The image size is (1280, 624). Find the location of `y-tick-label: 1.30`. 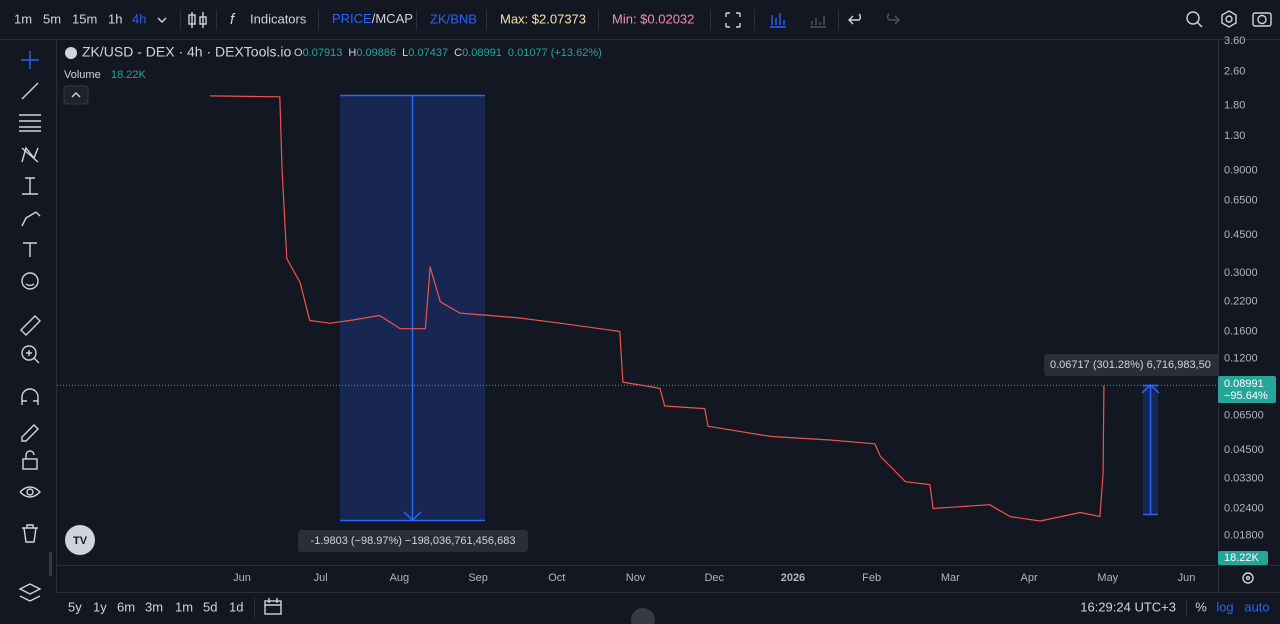

y-tick-label: 1.30 is located at coordinates (1234, 136).